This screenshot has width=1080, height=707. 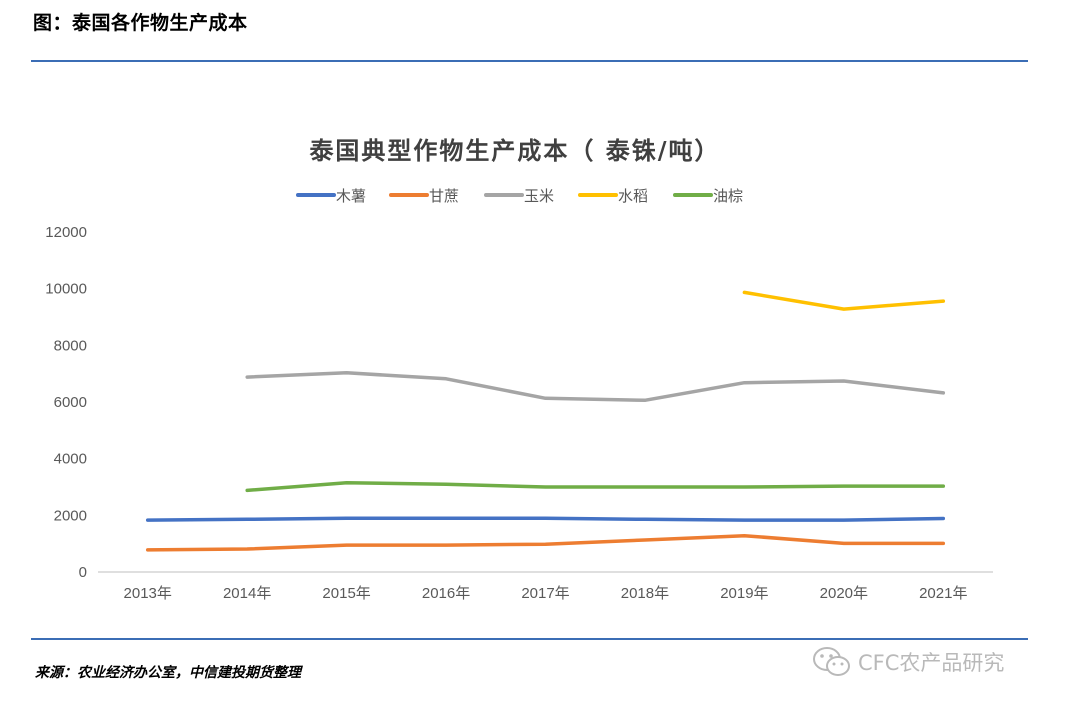 What do you see at coordinates (633, 196) in the screenshot?
I see `legend-label: 水稻` at bounding box center [633, 196].